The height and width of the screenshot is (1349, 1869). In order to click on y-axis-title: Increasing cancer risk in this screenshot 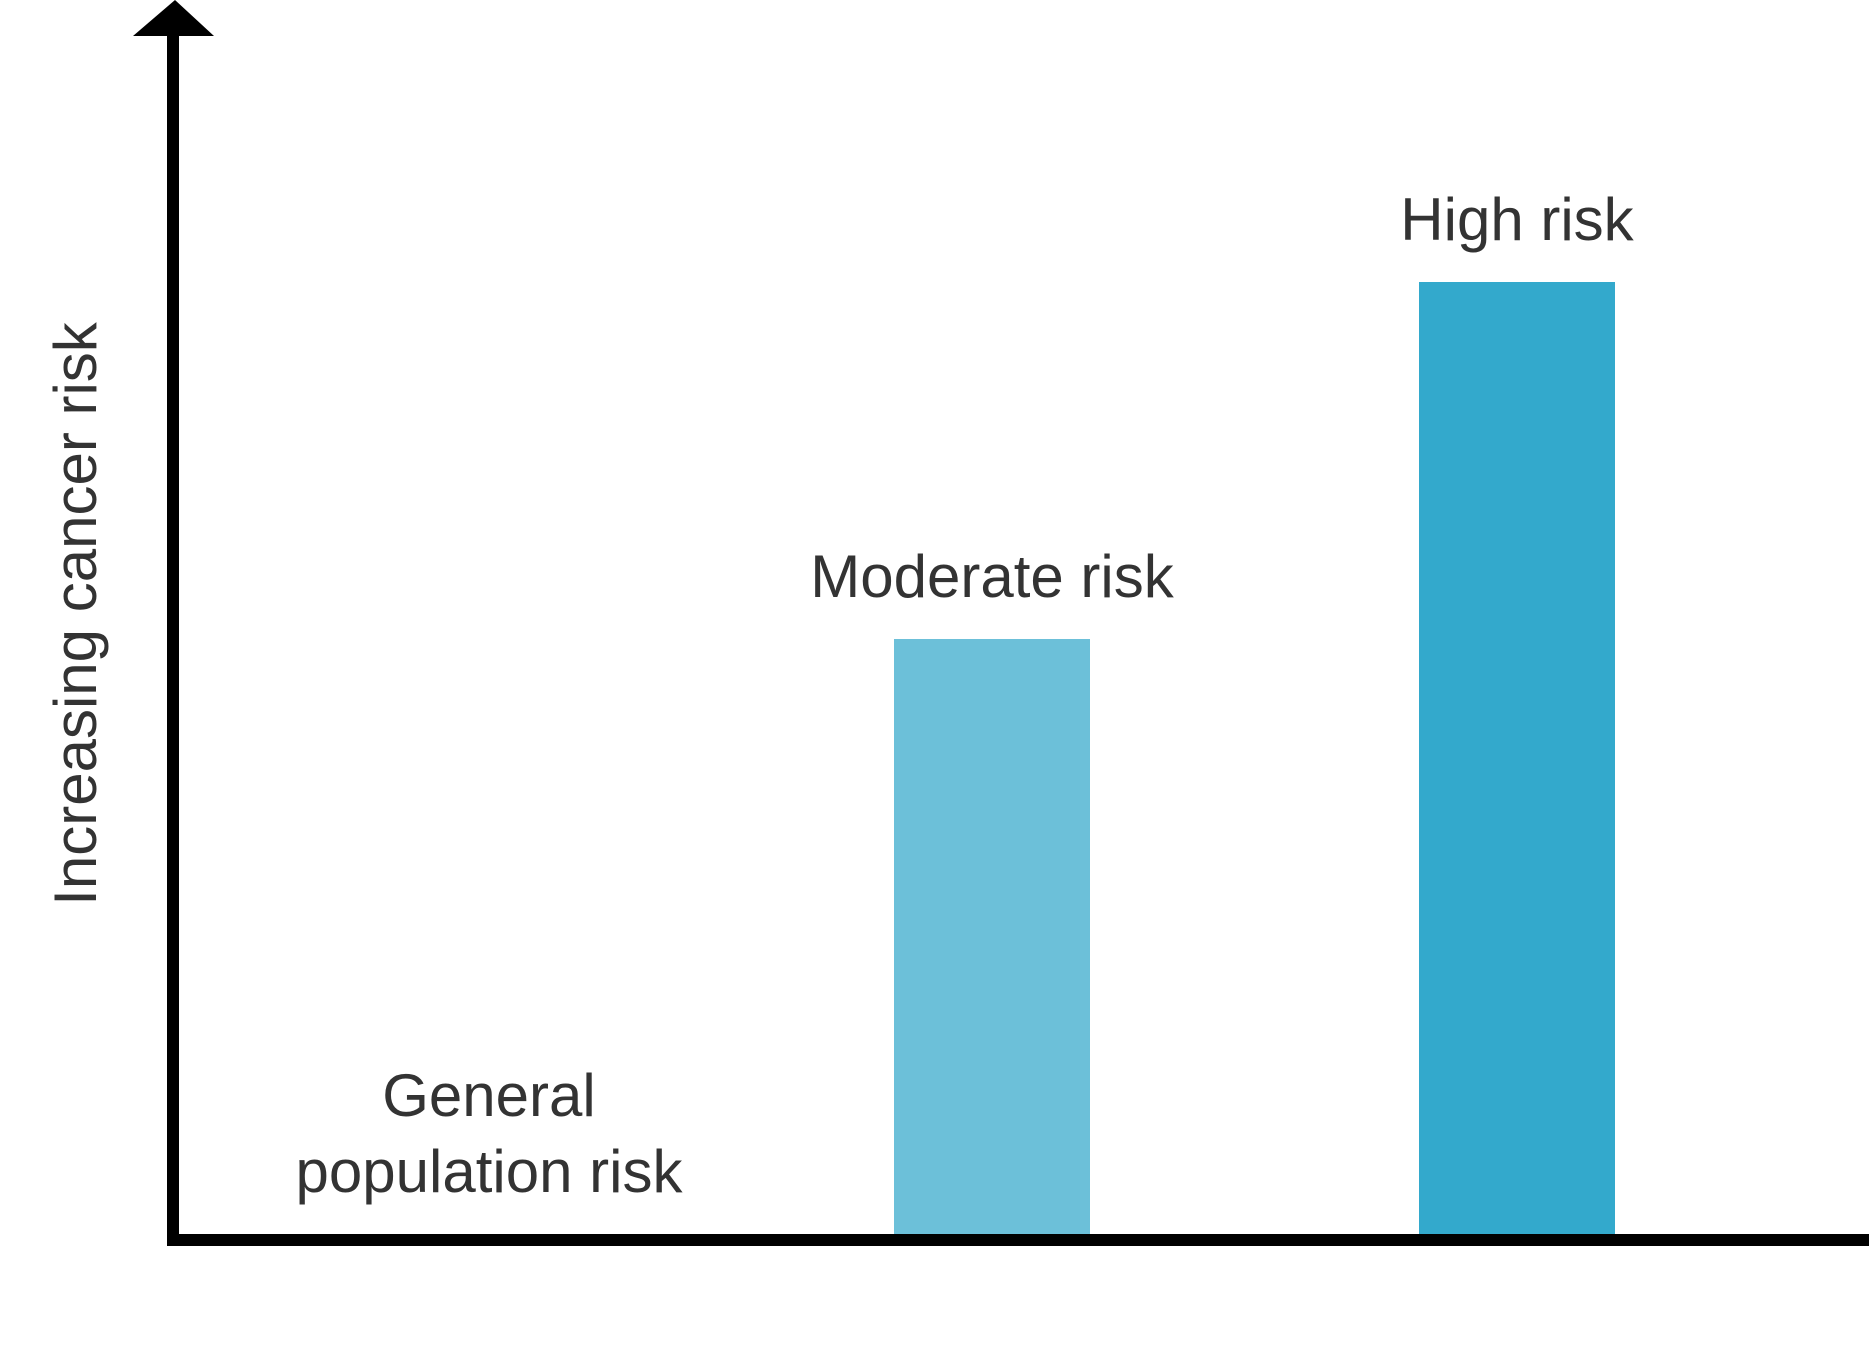, I will do `click(75, 613)`.